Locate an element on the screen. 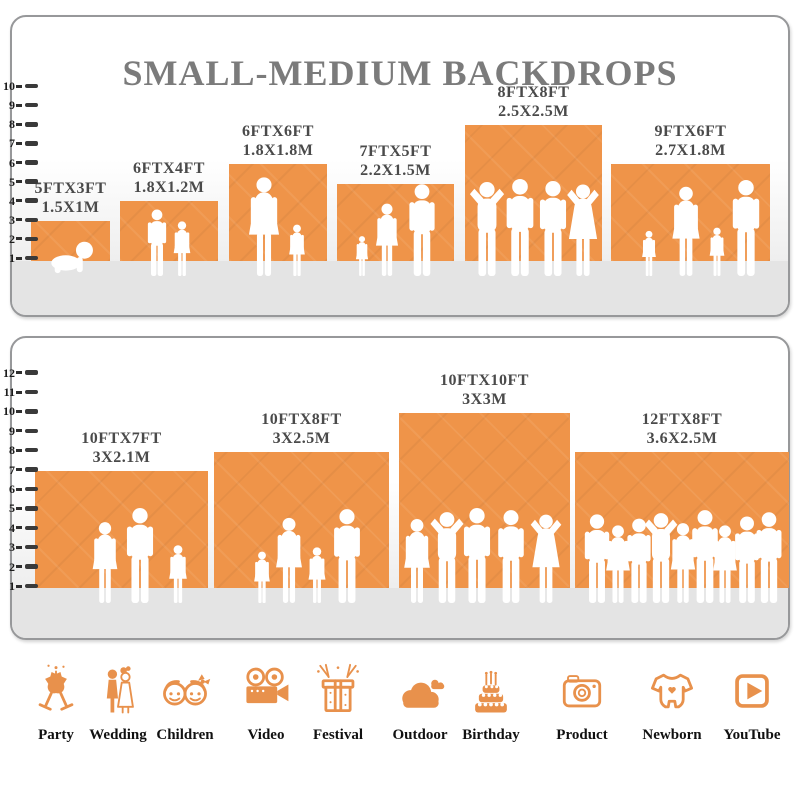 The image size is (800, 800). category-birthday: Birthday is located at coordinates (491, 703).